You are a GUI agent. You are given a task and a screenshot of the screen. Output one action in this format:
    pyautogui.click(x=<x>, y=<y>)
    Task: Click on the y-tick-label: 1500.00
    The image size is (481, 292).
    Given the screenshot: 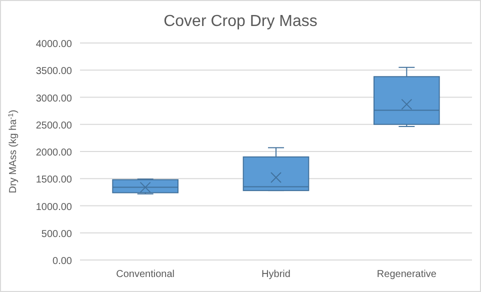 What is the action you would take?
    pyautogui.click(x=54, y=180)
    